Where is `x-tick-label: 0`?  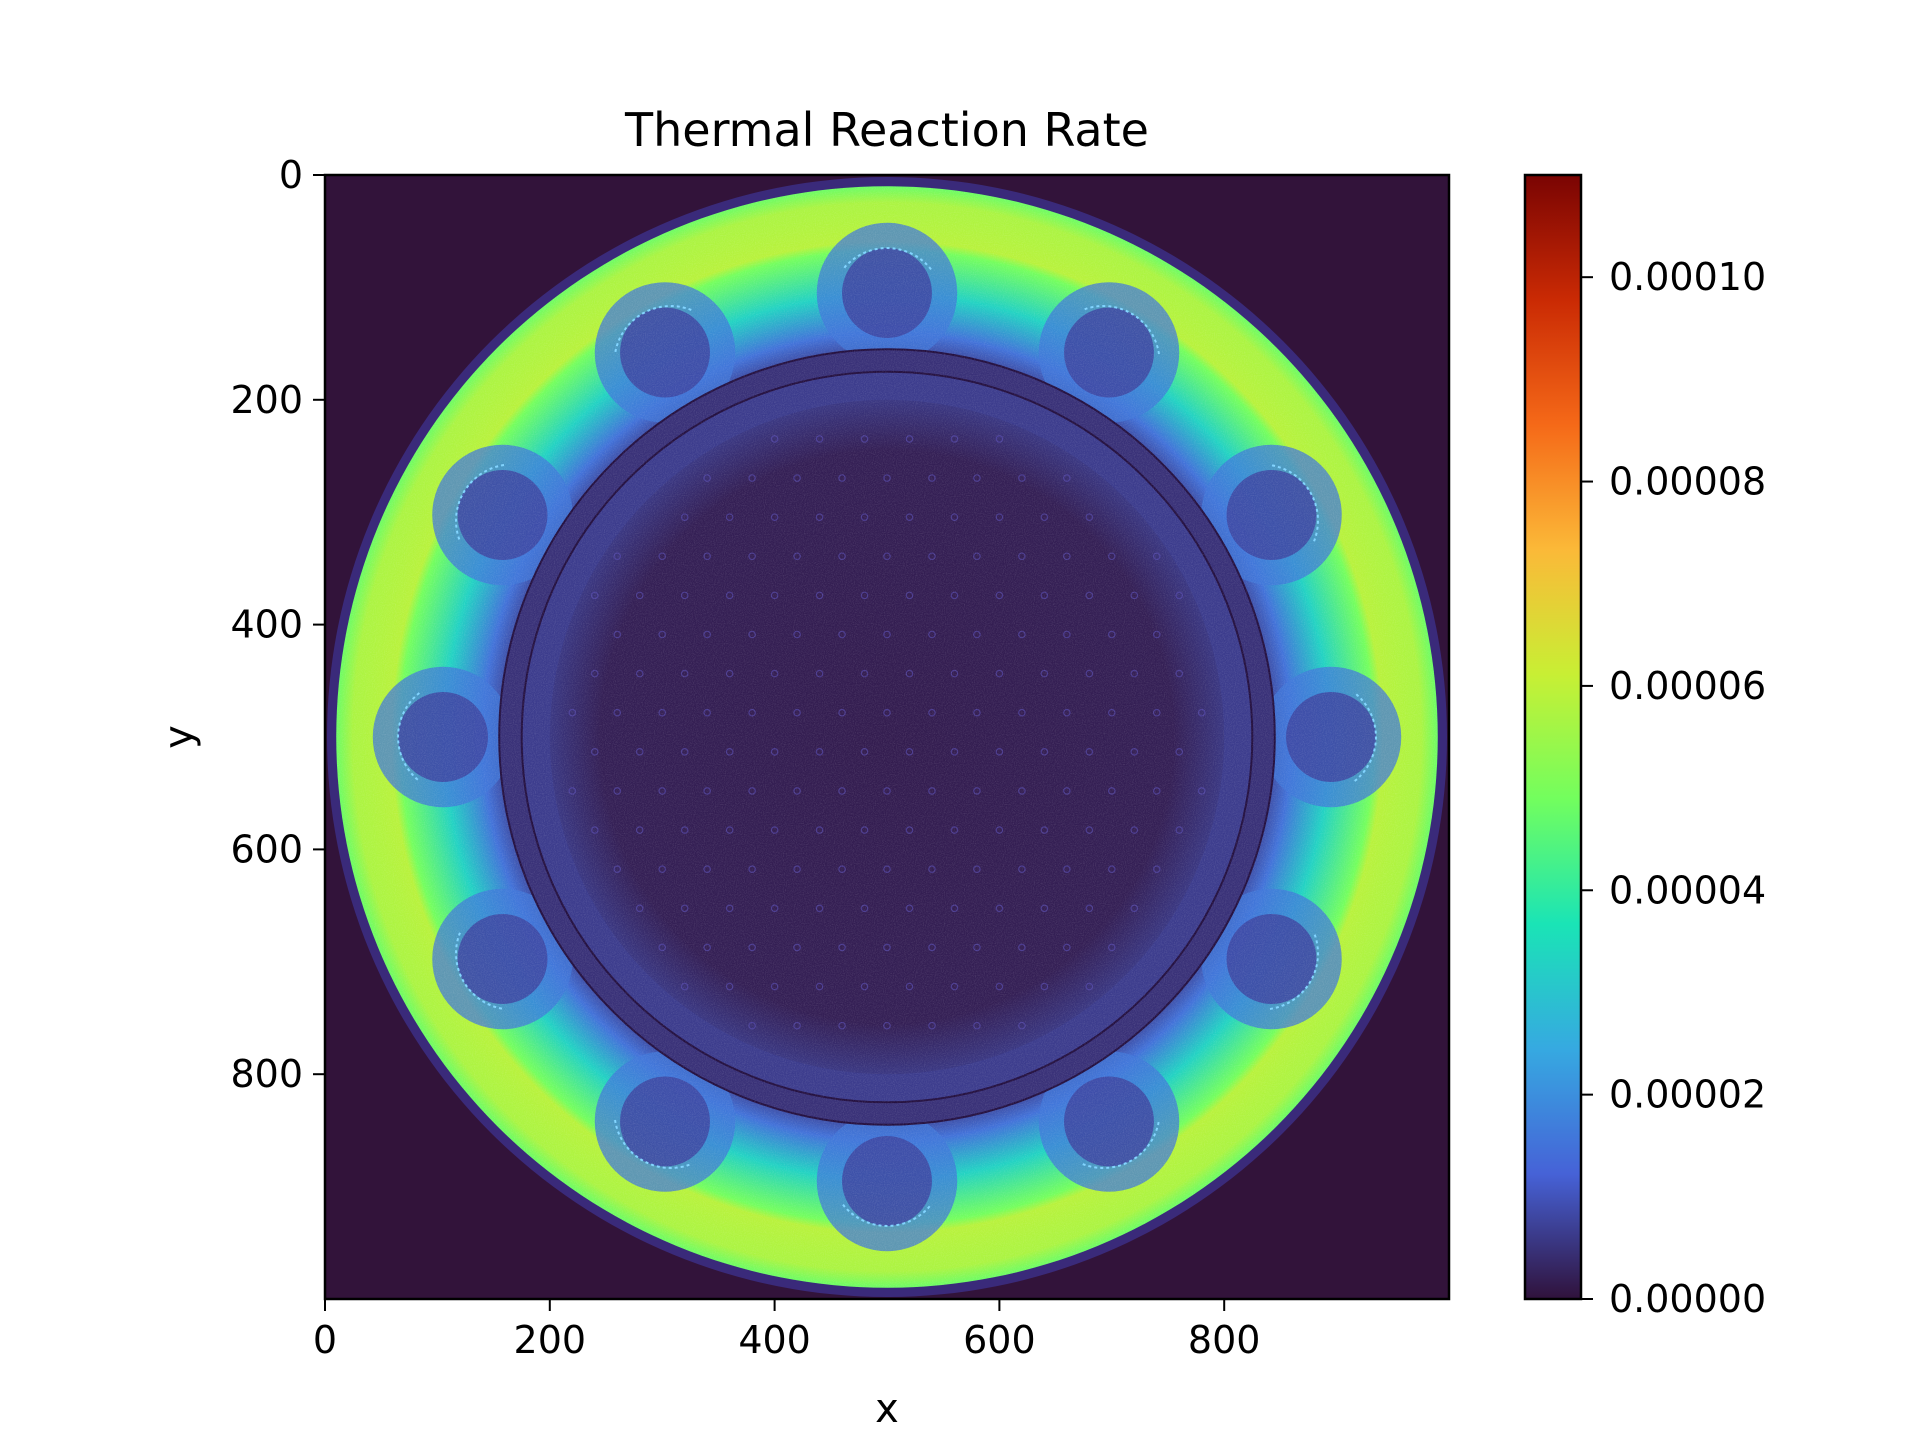 x-tick-label: 0 is located at coordinates (325, 1340).